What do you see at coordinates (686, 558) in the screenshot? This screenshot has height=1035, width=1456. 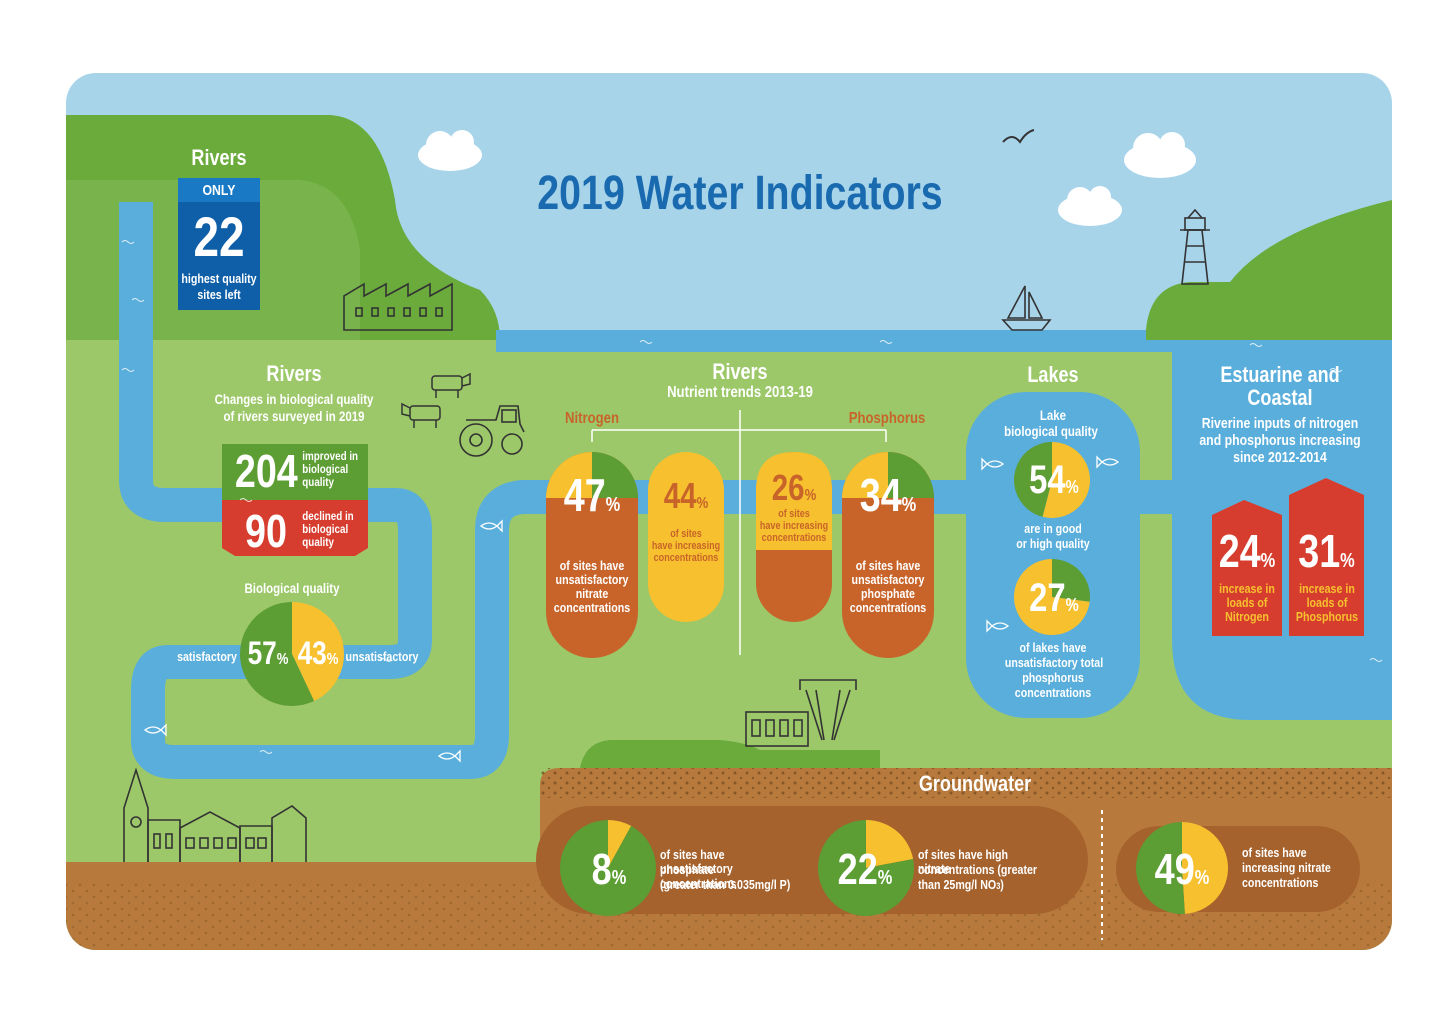 I see `nitrate-incr-l3: concentrations` at bounding box center [686, 558].